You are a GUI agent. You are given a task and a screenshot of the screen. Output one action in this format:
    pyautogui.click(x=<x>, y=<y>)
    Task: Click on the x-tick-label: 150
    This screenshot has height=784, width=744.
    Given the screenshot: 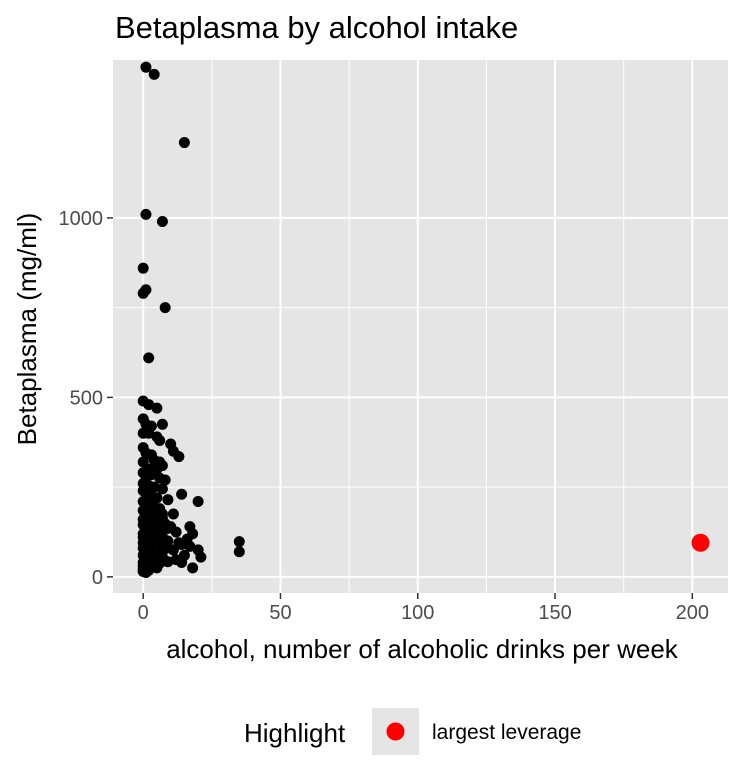 What is the action you would take?
    pyautogui.click(x=554, y=613)
    